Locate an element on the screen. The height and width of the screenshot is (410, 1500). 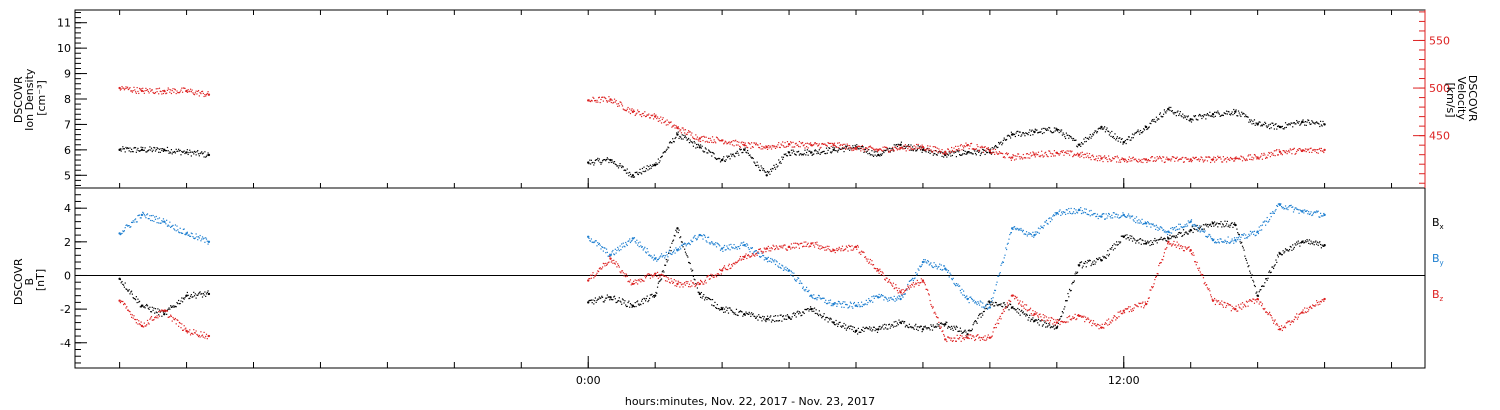
density-point is located at coordinates (833, 150).